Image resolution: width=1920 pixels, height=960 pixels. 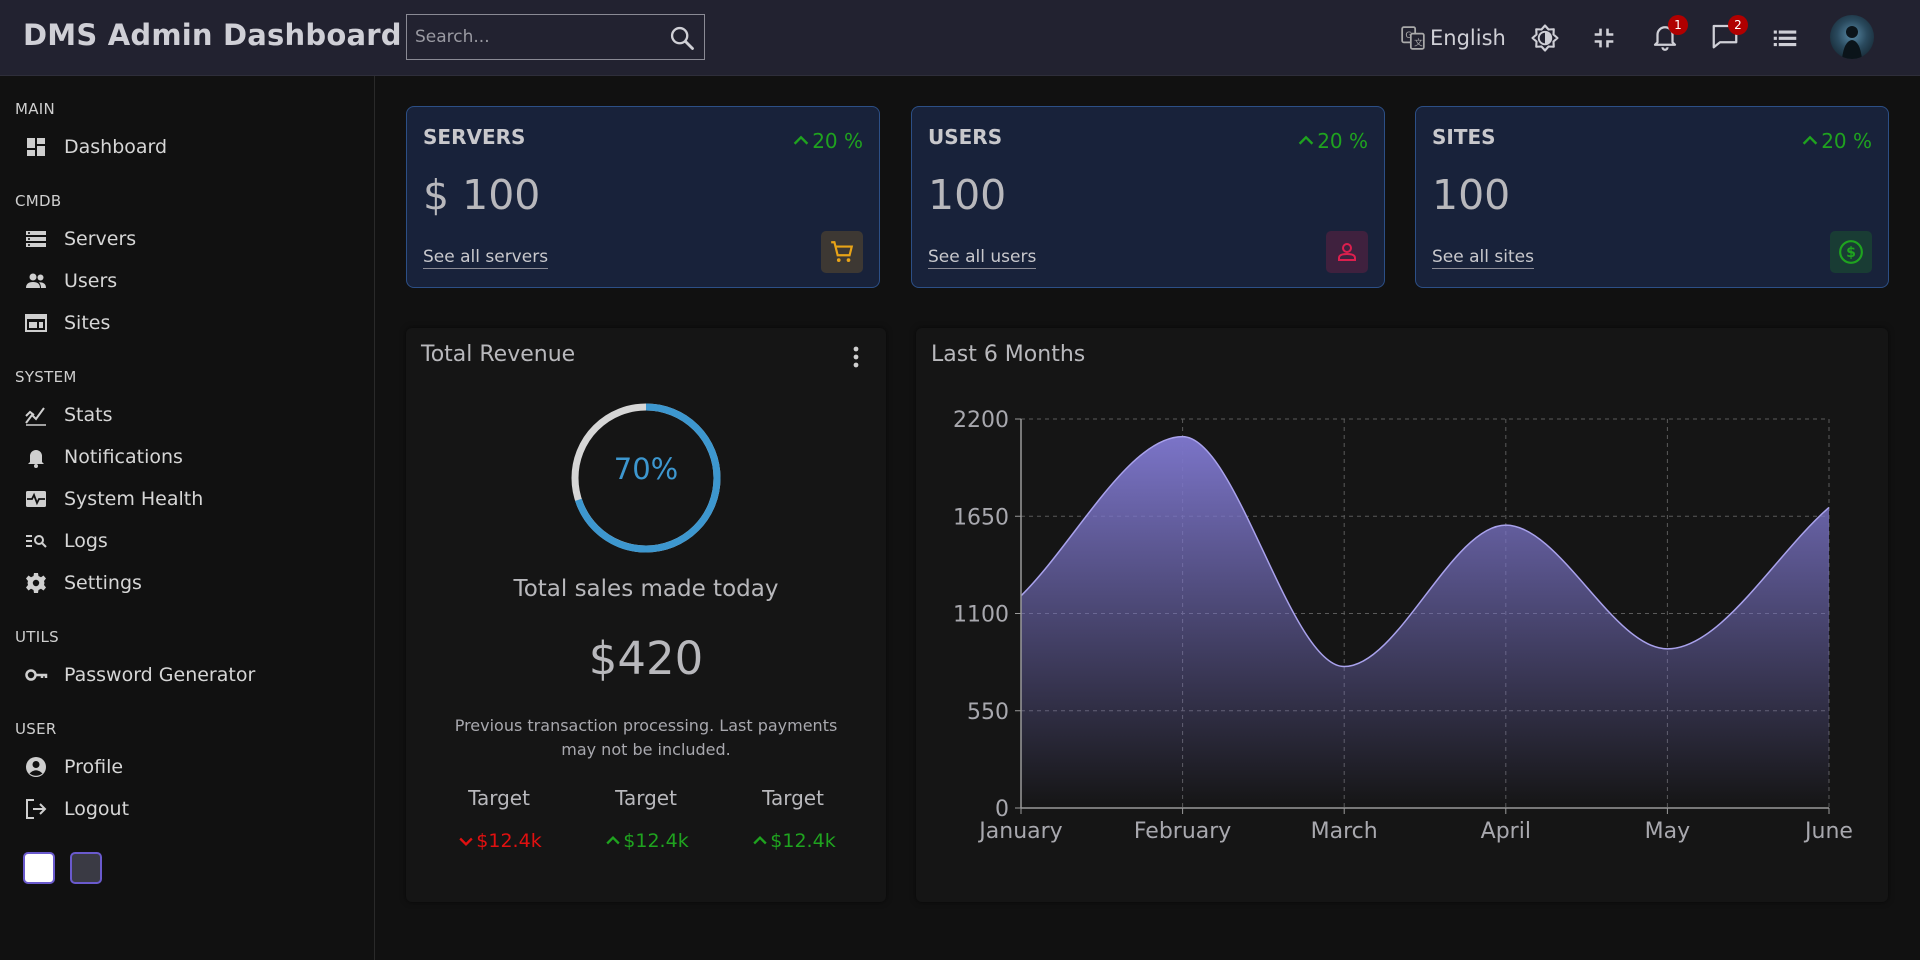 What do you see at coordinates (36, 147) in the screenshot?
I see `dashboard-icon` at bounding box center [36, 147].